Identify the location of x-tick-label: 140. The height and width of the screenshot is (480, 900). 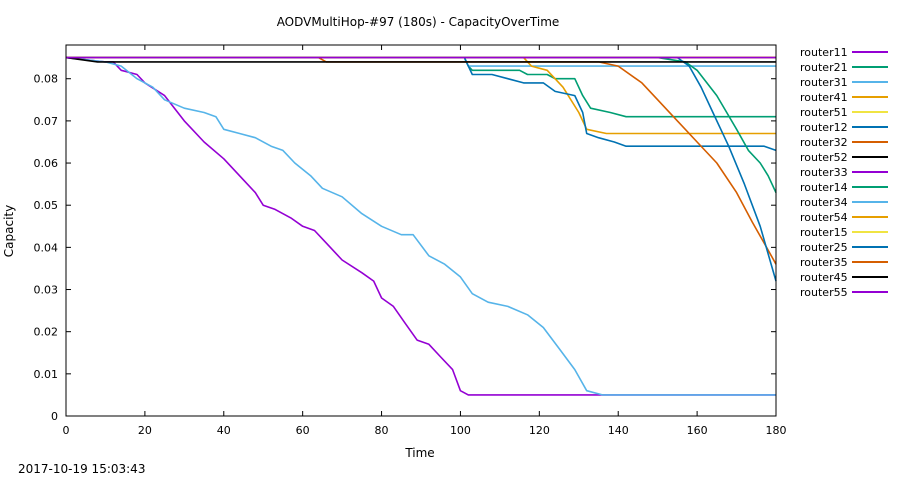
(618, 430).